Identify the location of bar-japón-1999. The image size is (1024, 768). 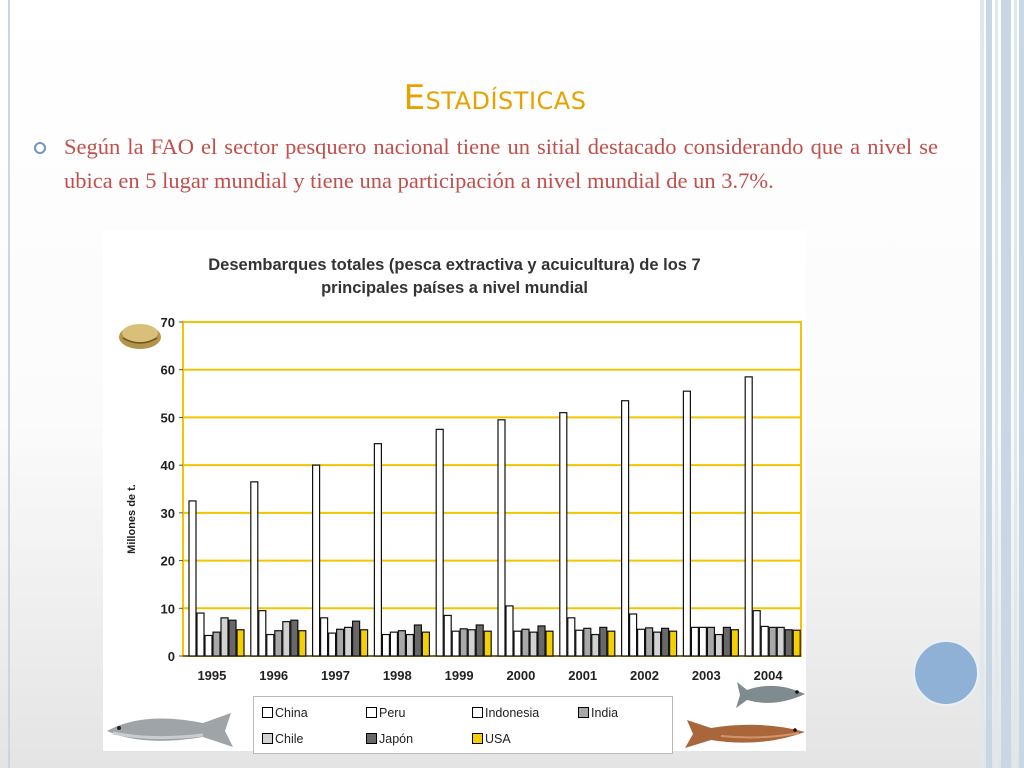
(479, 640).